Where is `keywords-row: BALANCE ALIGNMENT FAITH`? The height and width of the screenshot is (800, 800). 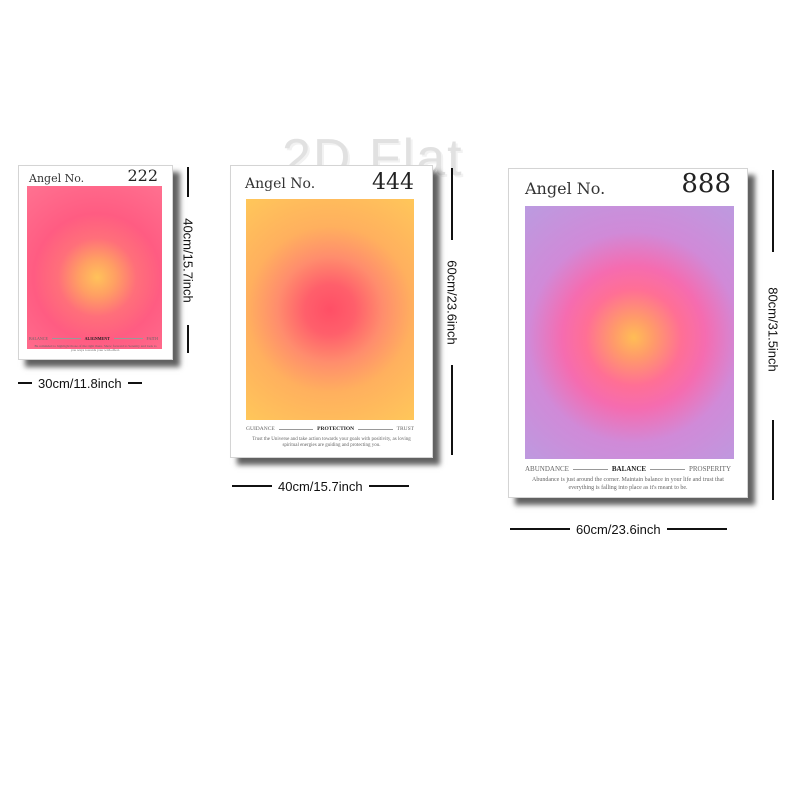
keywords-row: BALANCE ALIGNMENT FAITH is located at coordinates (93, 338).